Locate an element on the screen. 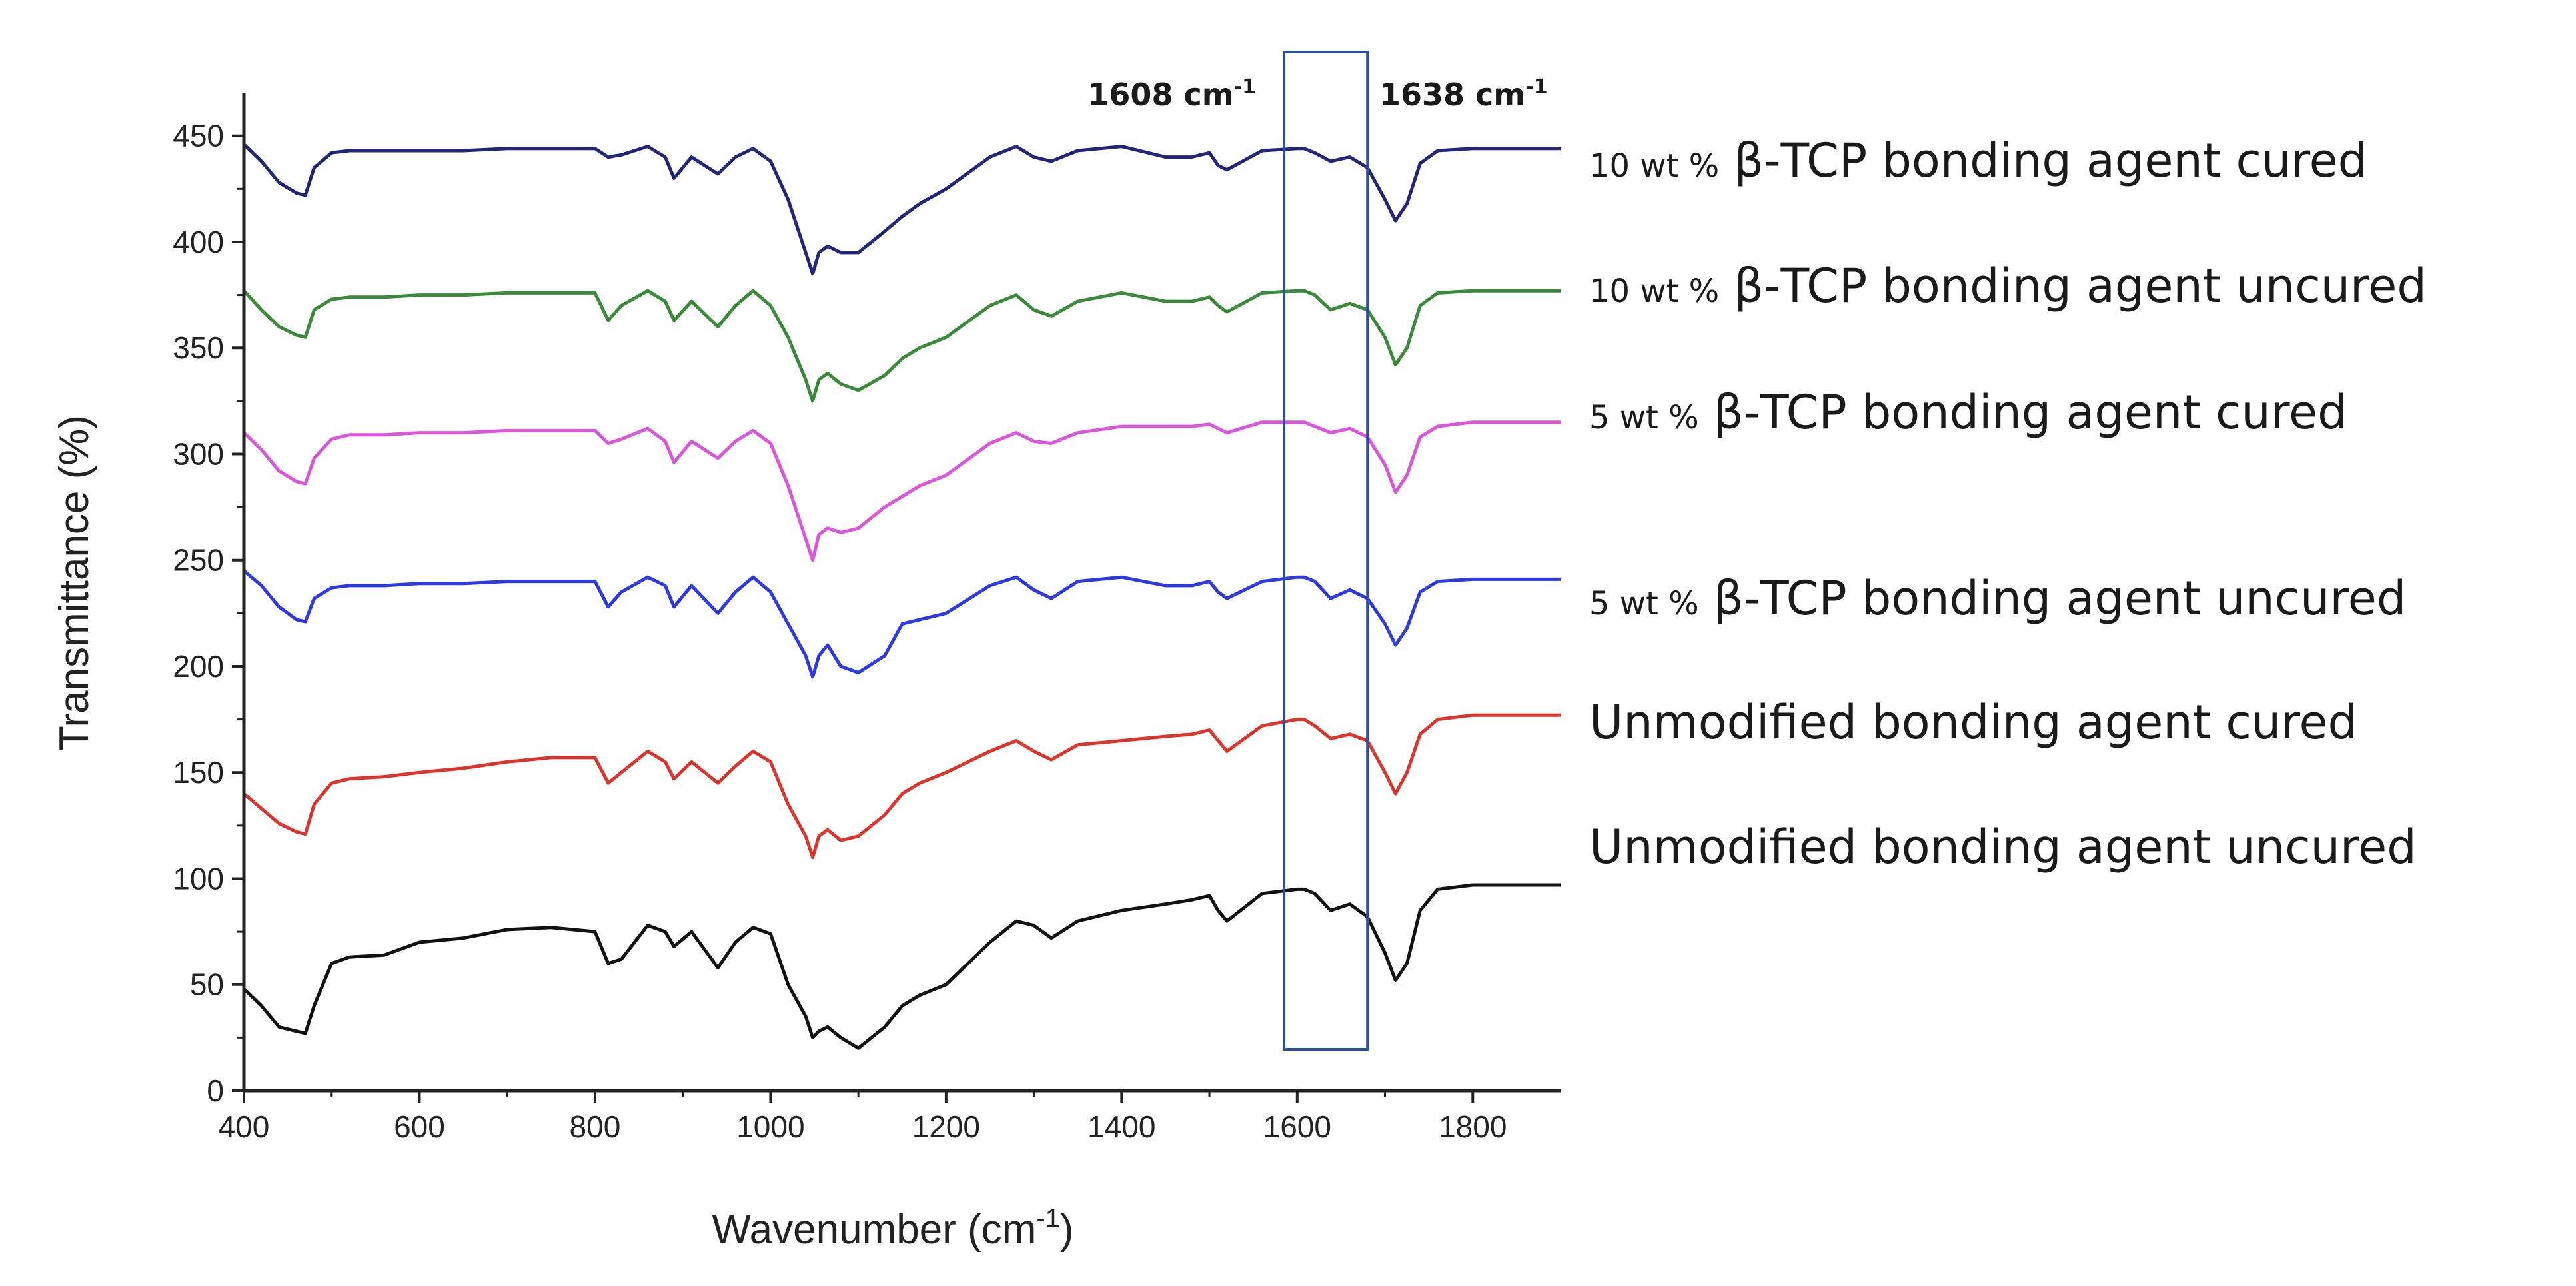 Image resolution: width=2576 pixels, height=1286 pixels. y-tick-label: 300 is located at coordinates (199, 453).